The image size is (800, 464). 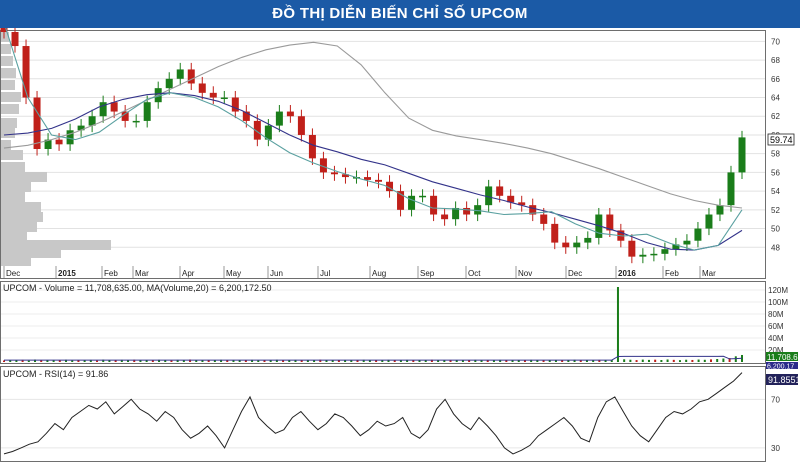 What do you see at coordinates (775, 191) in the screenshot?
I see `price-tick-label: 54` at bounding box center [775, 191].